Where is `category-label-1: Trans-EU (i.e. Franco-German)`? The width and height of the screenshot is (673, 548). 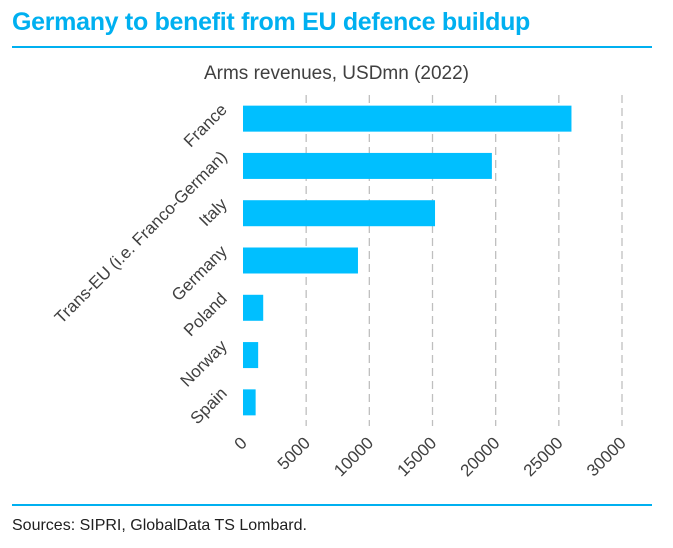
category-label-1: Trans-EU (i.e. Franco-German) is located at coordinates (141, 237).